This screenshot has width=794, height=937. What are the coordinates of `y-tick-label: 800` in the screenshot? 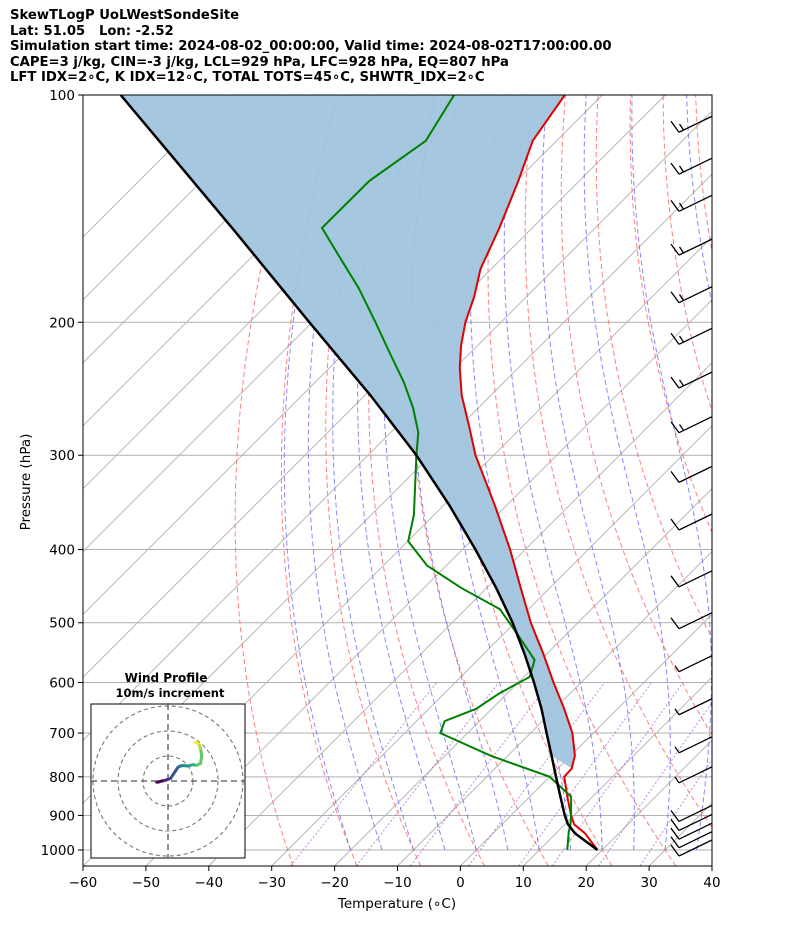 It's located at (62, 778).